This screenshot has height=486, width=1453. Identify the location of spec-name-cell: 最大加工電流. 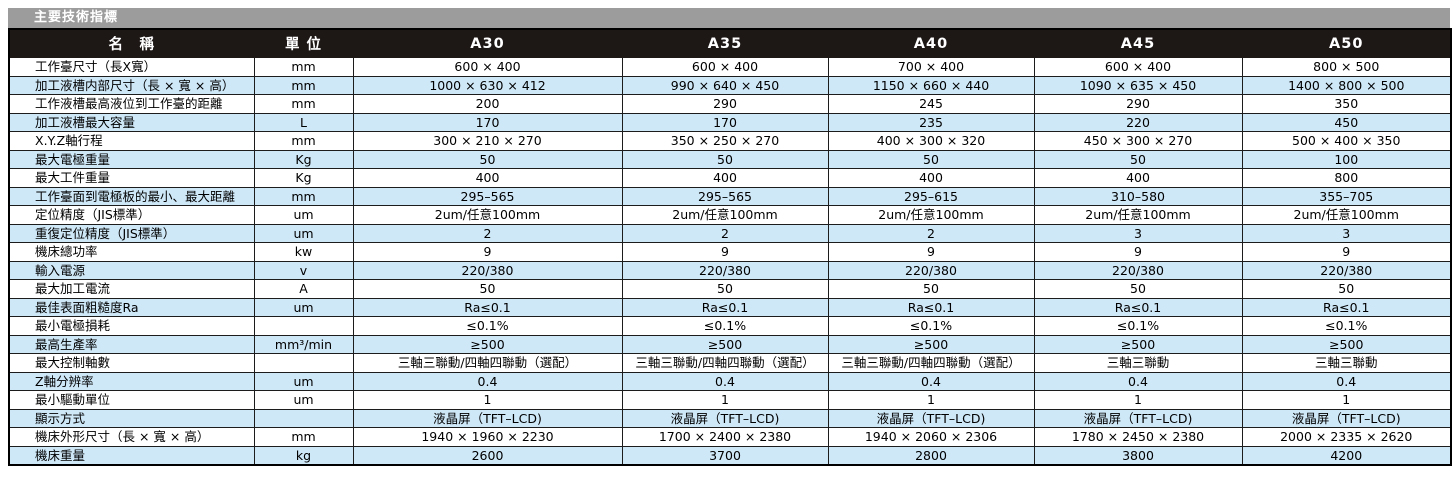
(131, 289).